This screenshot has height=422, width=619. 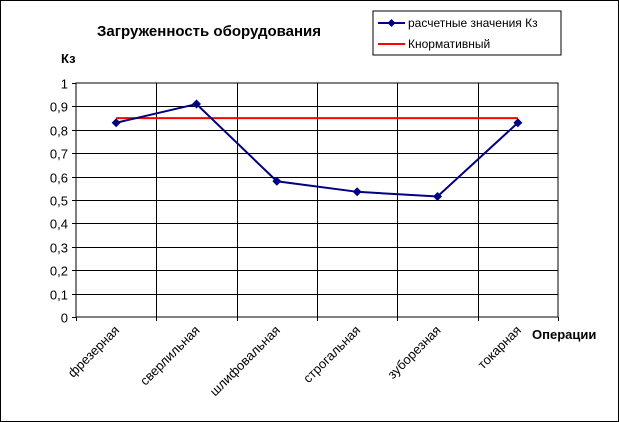 I want to click on legend: расчетные значения Кз Кнормативный, so click(x=467, y=33).